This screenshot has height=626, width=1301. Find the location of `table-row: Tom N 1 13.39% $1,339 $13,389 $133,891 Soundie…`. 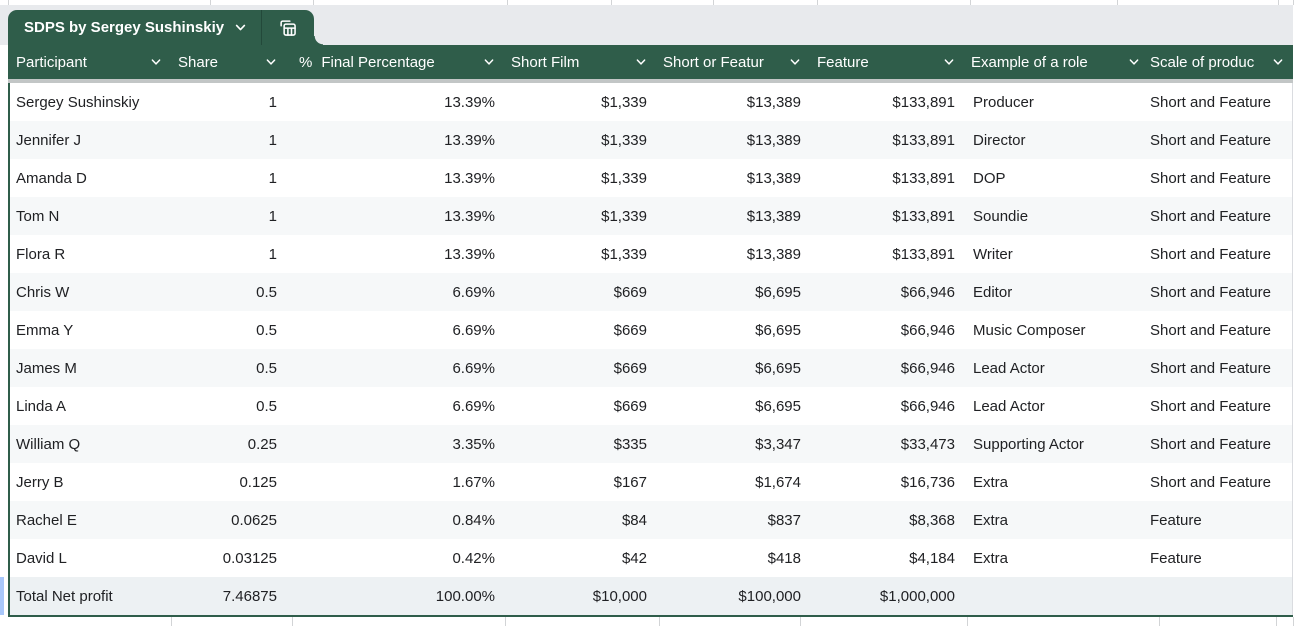

table-row: Tom N 1 13.39% $1,339 $13,389 $133,891 Soundie… is located at coordinates (651, 216).